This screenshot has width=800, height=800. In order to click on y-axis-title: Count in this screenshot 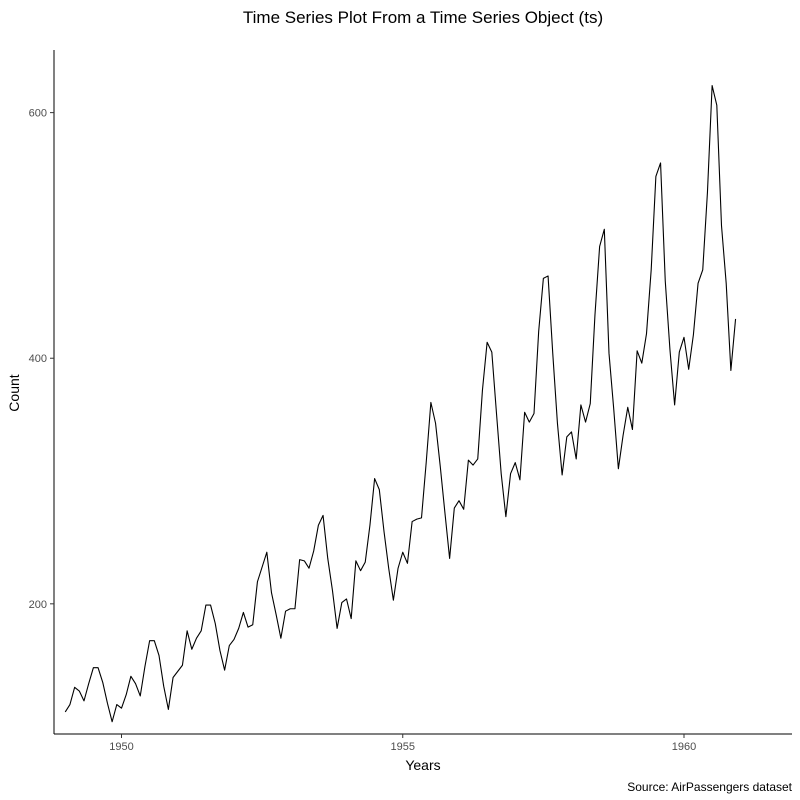, I will do `click(14, 392)`.